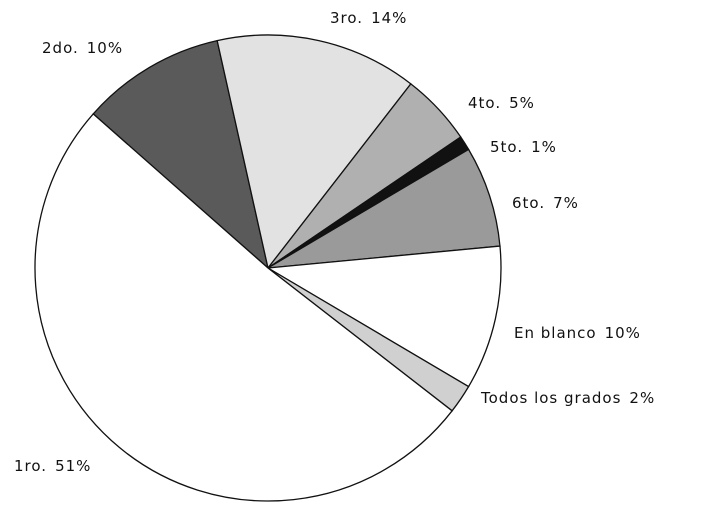 This screenshot has width=716, height=508. Describe the element at coordinates (566, 203) in the screenshot. I see `slice-value: 7%` at that location.